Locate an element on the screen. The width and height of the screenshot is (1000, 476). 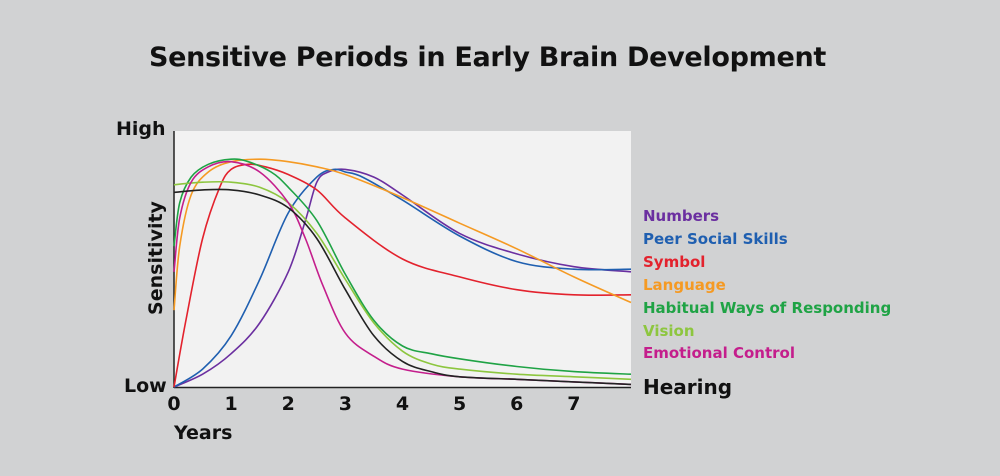
x-tick-4: 4 is located at coordinates (402, 404).